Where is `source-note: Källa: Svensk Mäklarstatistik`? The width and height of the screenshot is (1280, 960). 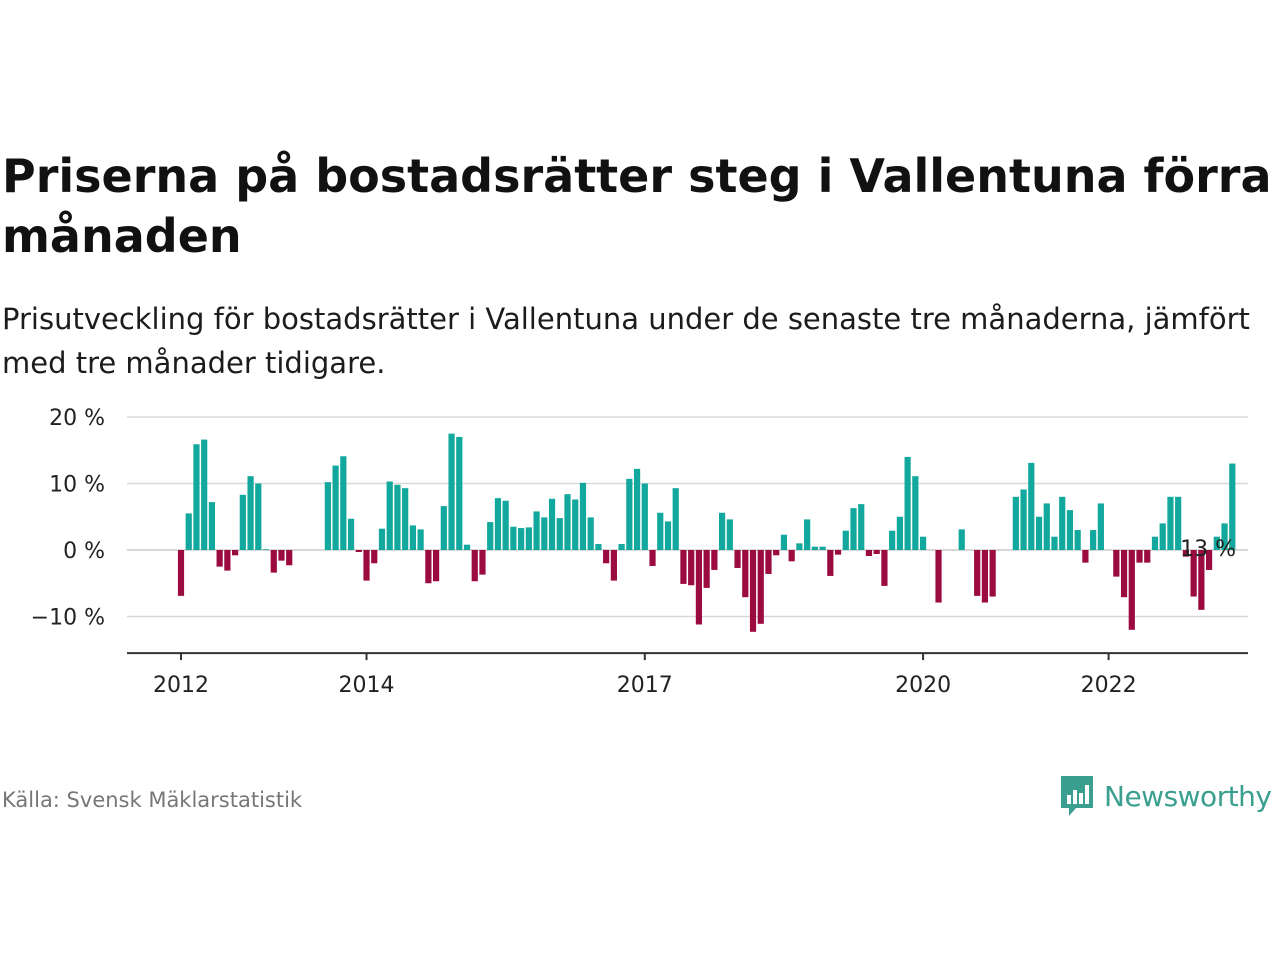
source-note: Källa: Svensk Mäklarstatistik is located at coordinates (152, 800).